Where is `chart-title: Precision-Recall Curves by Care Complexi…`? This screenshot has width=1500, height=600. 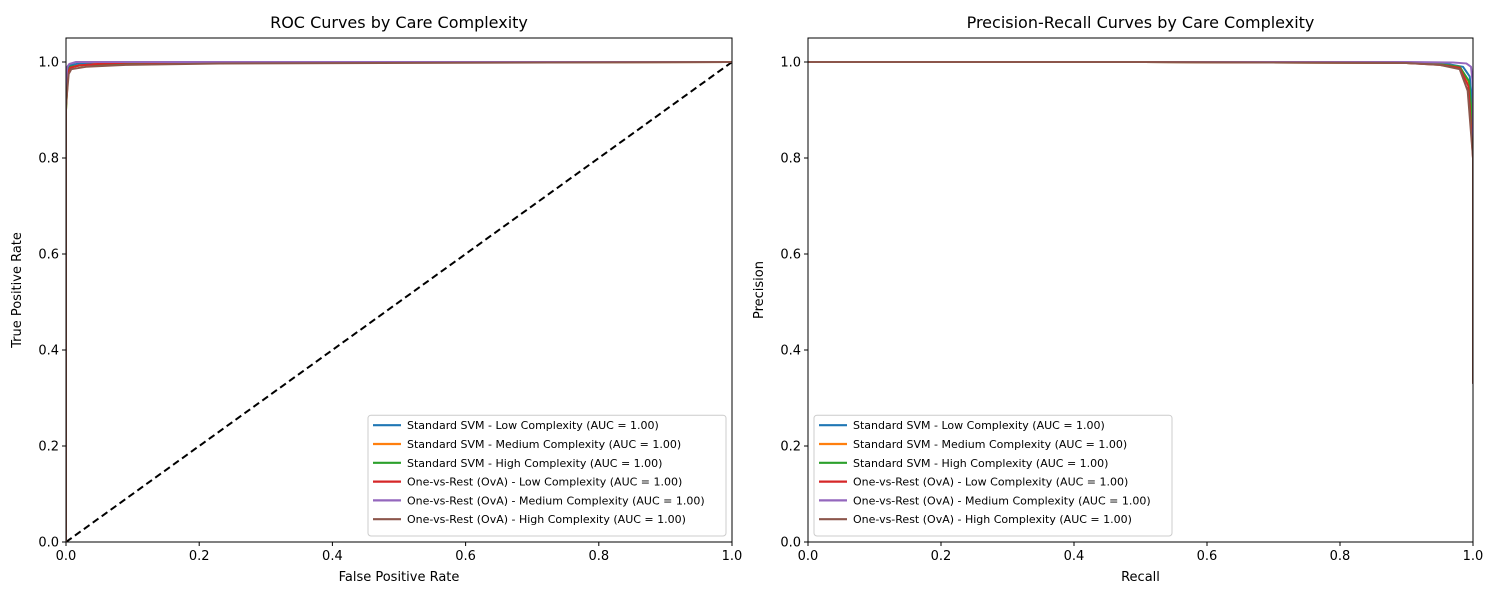
chart-title: Precision-Recall Curves by Care Complexi… is located at coordinates (1141, 22).